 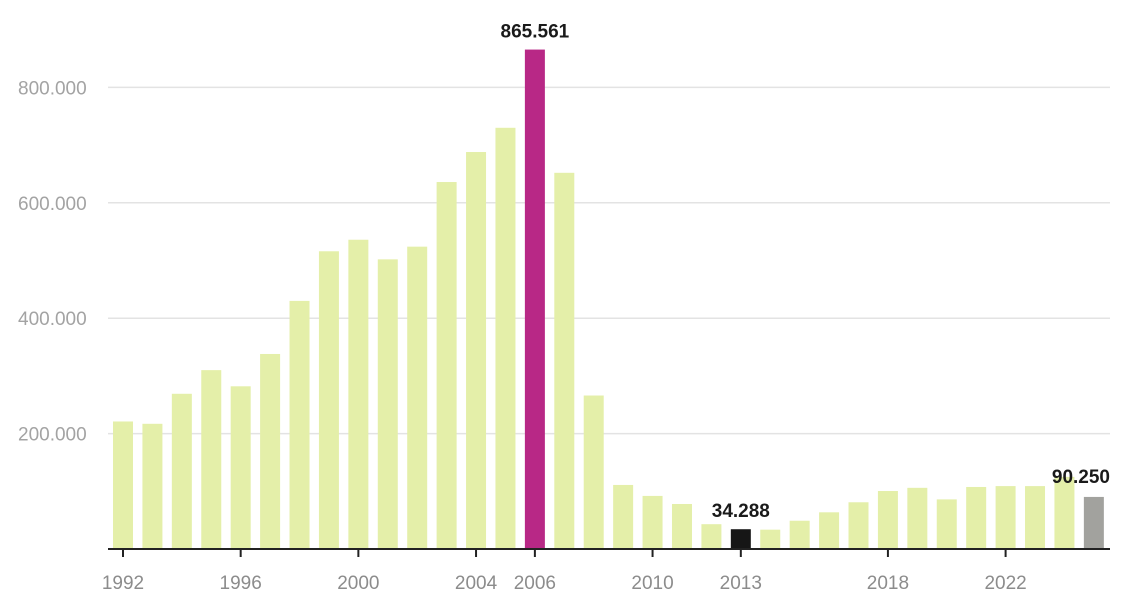 I want to click on bar-2016, so click(x=829, y=530).